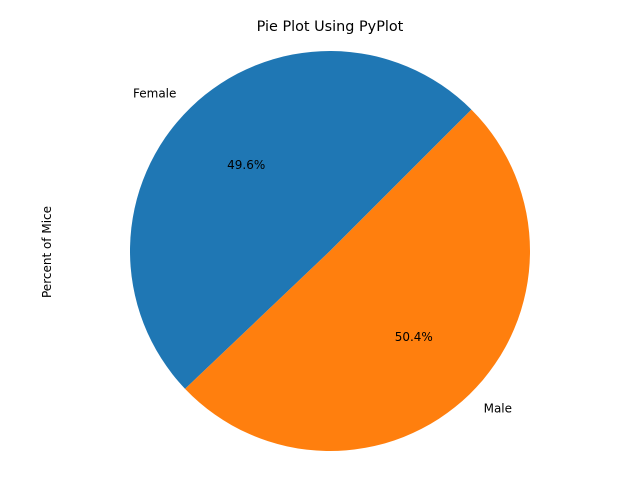 Image resolution: width=640 pixels, height=480 pixels. I want to click on slice-label-female: Female, so click(154, 93).